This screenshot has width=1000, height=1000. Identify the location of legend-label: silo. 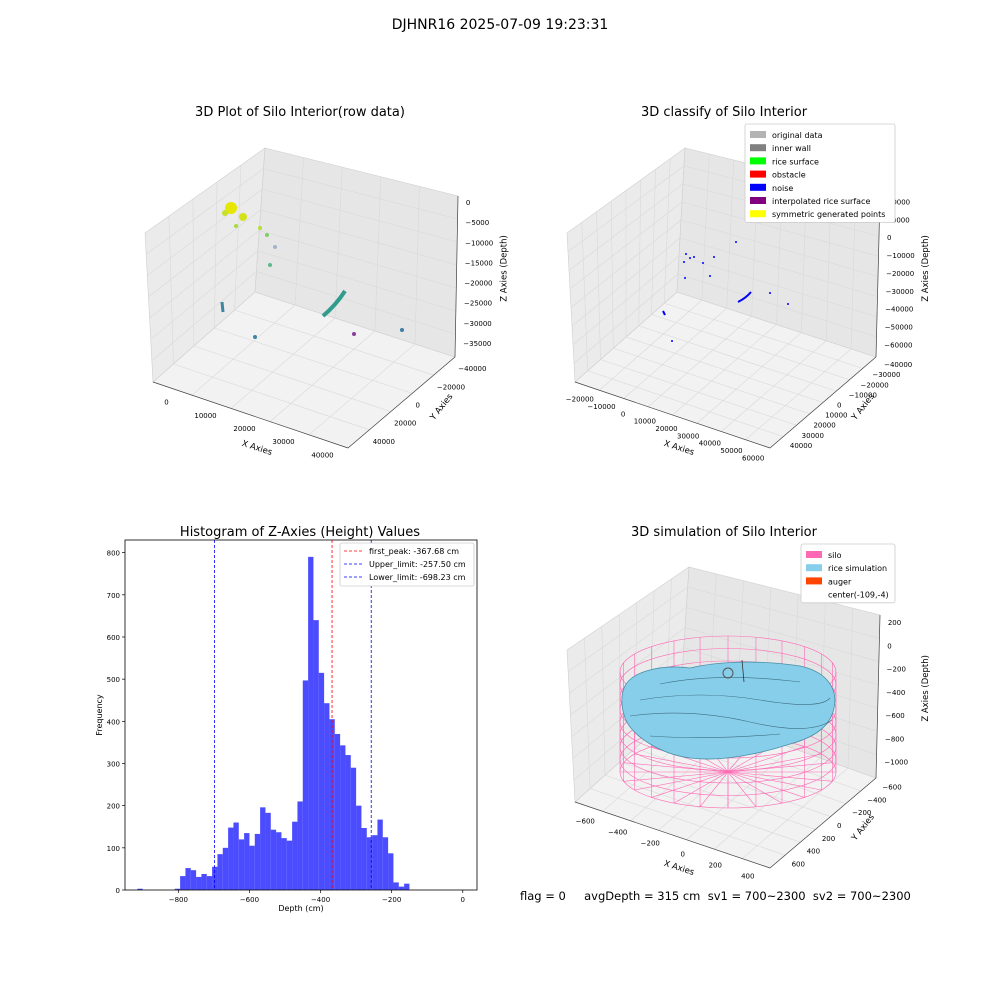
(835, 555).